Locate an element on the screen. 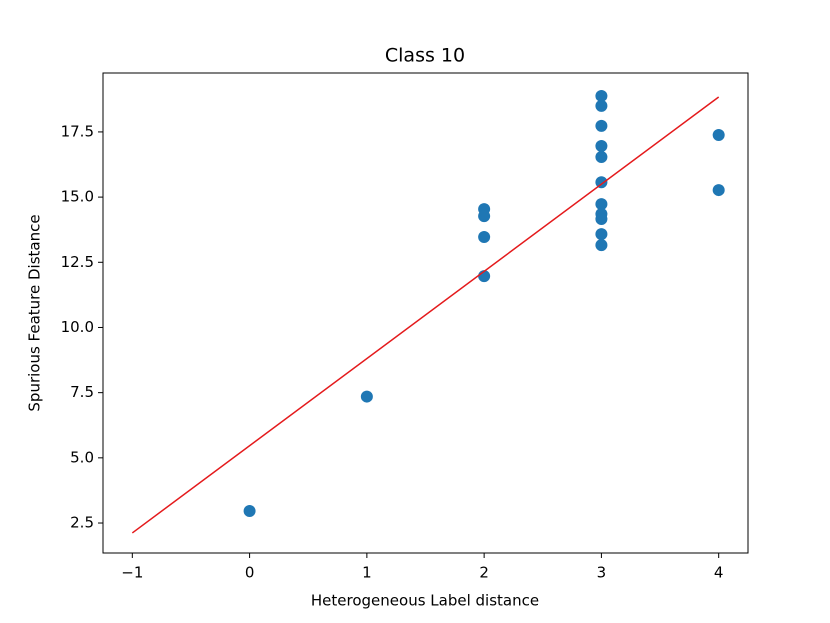 This screenshot has width=830, height=623. y-tick-label: 15.0 is located at coordinates (77, 197).